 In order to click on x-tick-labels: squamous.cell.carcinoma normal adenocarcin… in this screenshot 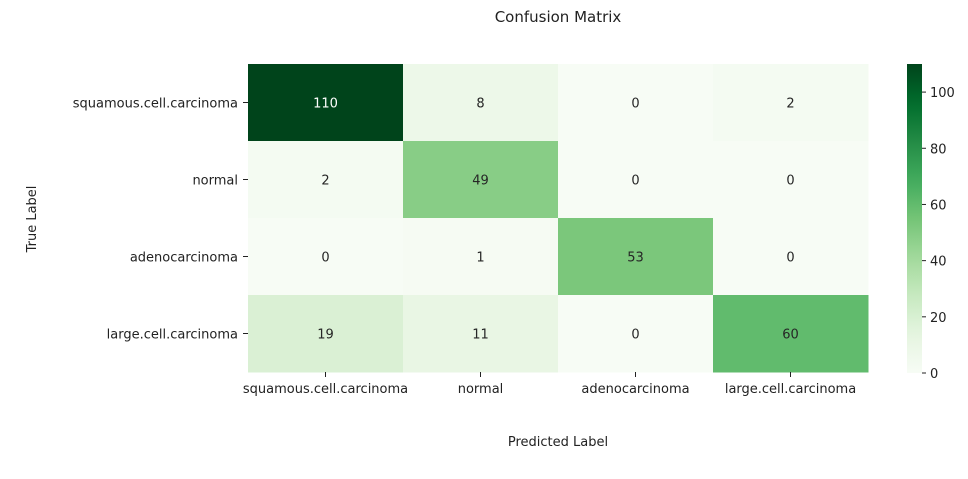, I will do `click(549, 384)`.